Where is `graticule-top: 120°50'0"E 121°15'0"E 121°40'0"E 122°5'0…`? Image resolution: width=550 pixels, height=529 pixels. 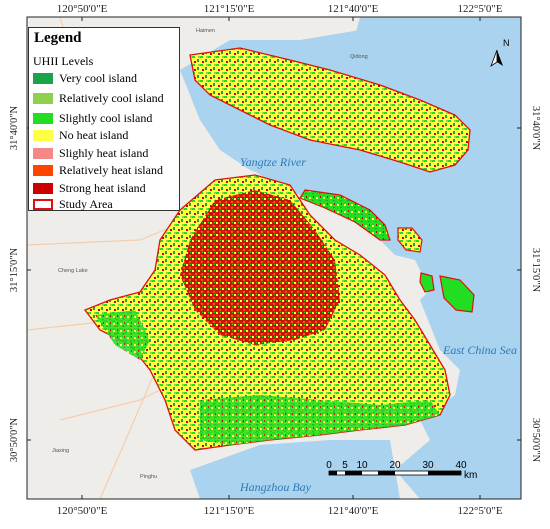 graticule-top: 120°50'0"E 121°15'0"E 121°40'0"E 122°5'0… is located at coordinates (280, 9).